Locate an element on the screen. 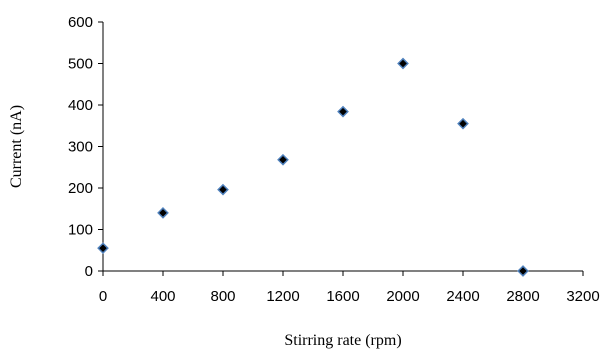 The height and width of the screenshot is (350, 613). y-tick-label: 100 is located at coordinates (80, 230).